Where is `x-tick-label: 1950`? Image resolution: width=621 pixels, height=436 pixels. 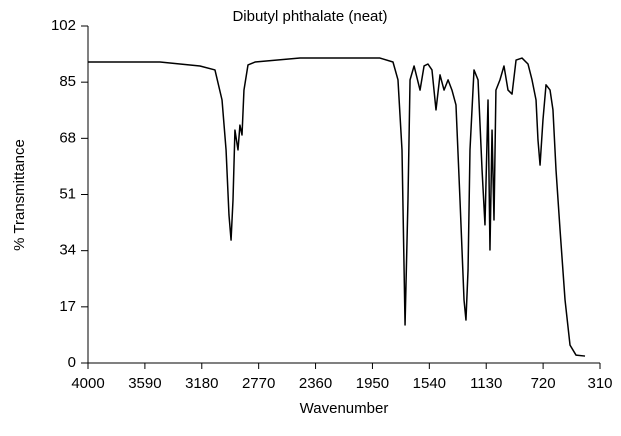
x-tick-label: 1950 is located at coordinates (372, 383).